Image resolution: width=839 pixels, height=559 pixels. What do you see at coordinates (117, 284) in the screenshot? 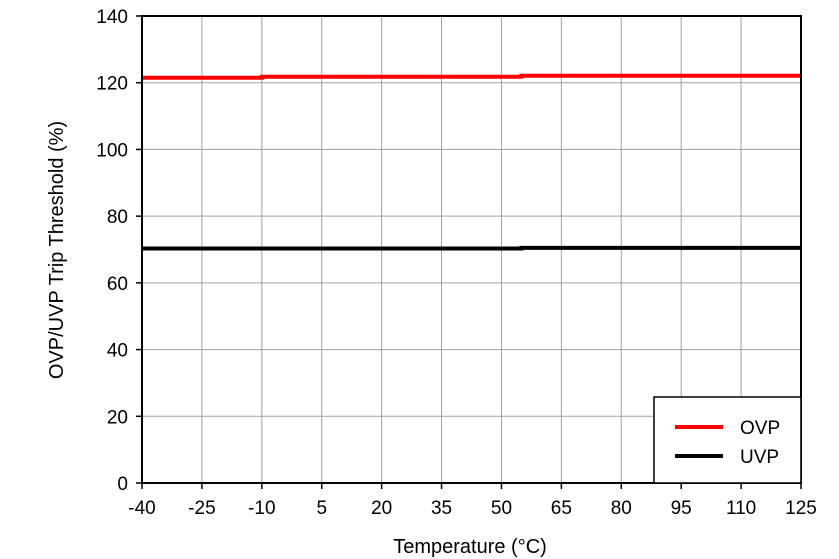
I see `y-tick-label: 60` at bounding box center [117, 284].